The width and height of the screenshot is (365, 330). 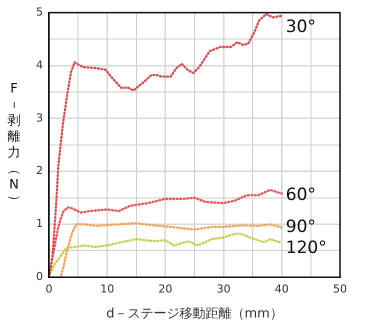 What do you see at coordinates (39, 171) in the screenshot?
I see `y-tick-label: 2` at bounding box center [39, 171].